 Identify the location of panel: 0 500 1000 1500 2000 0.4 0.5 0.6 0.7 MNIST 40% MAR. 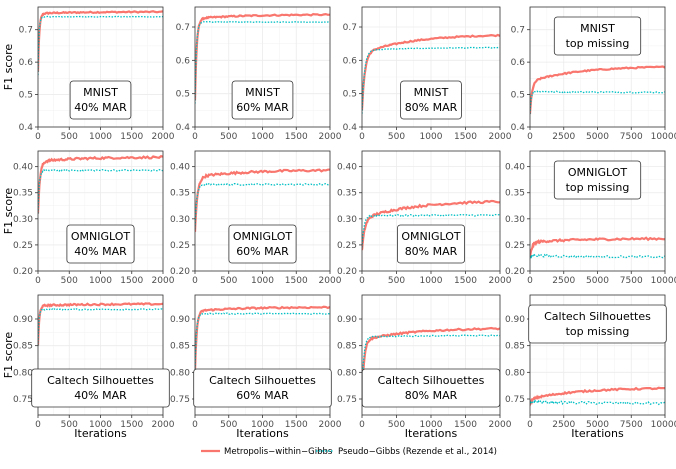
(97, 74).